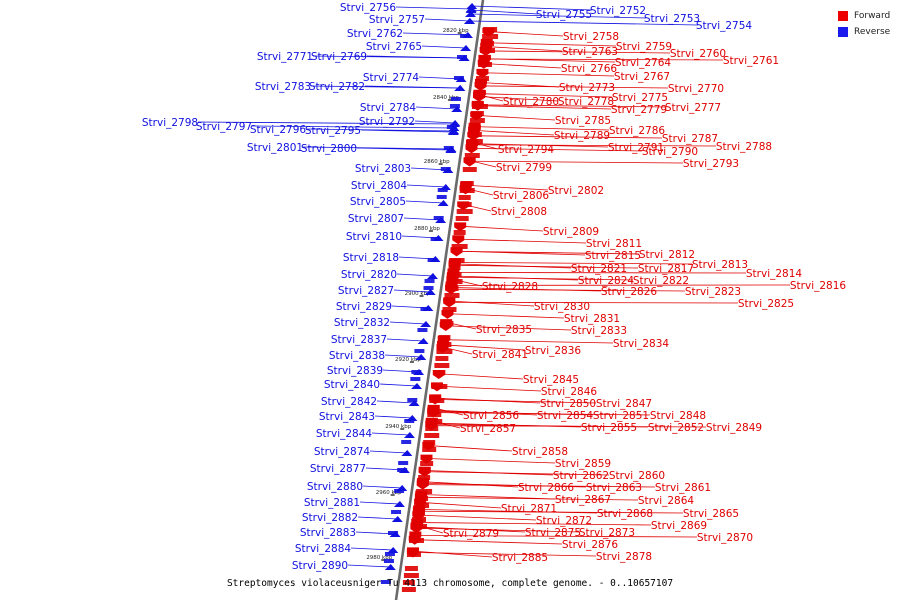 The height and width of the screenshot is (600, 900). Describe the element at coordinates (624, 404) in the screenshot. I see `gene-label-strvi-2847: Strvi_2847` at that location.